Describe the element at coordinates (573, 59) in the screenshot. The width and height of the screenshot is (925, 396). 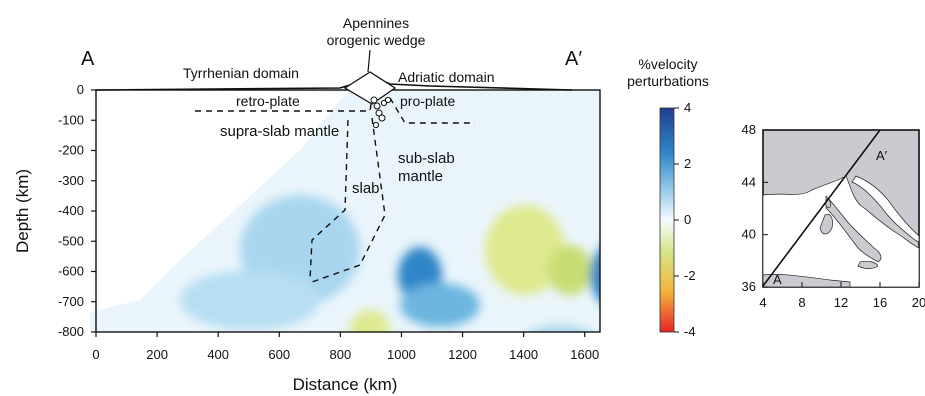
I see `label-a-prime: A′` at that location.